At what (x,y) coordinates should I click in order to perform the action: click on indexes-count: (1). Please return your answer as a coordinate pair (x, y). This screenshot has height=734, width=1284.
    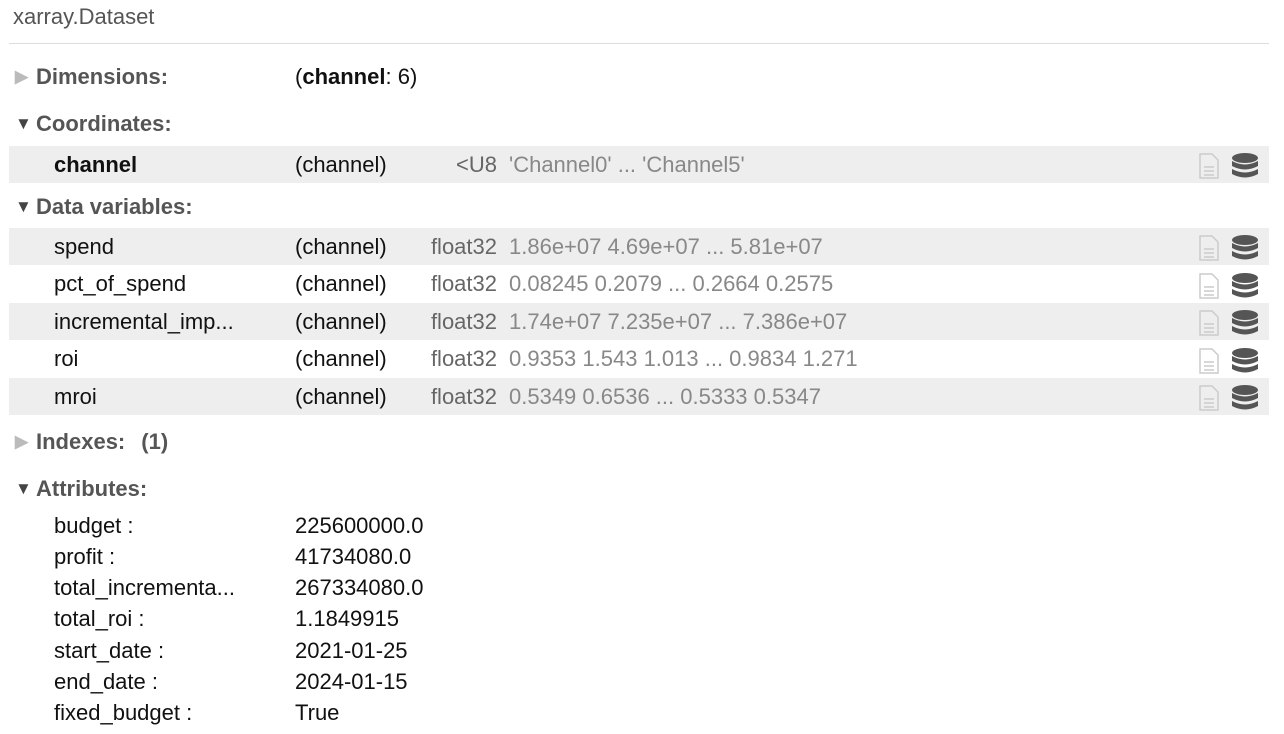
    Looking at the image, I should click on (155, 441).